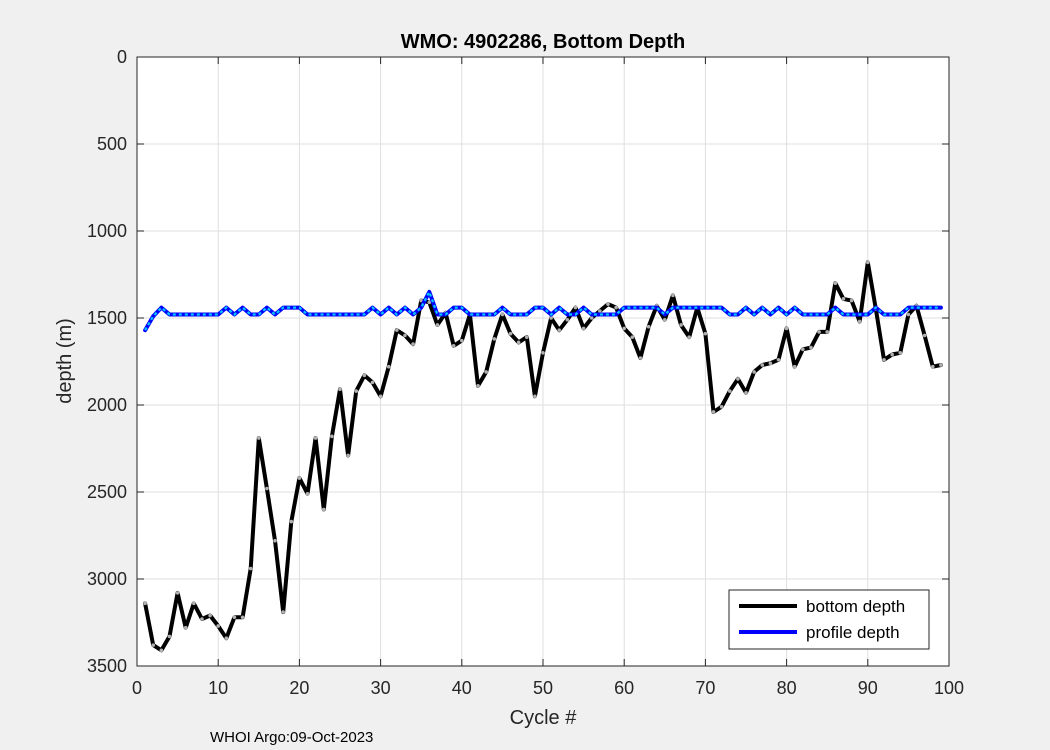 Image resolution: width=1050 pixels, height=750 pixels. Describe the element at coordinates (853, 632) in the screenshot. I see `legend-label-profile-depth: profile depth` at that location.